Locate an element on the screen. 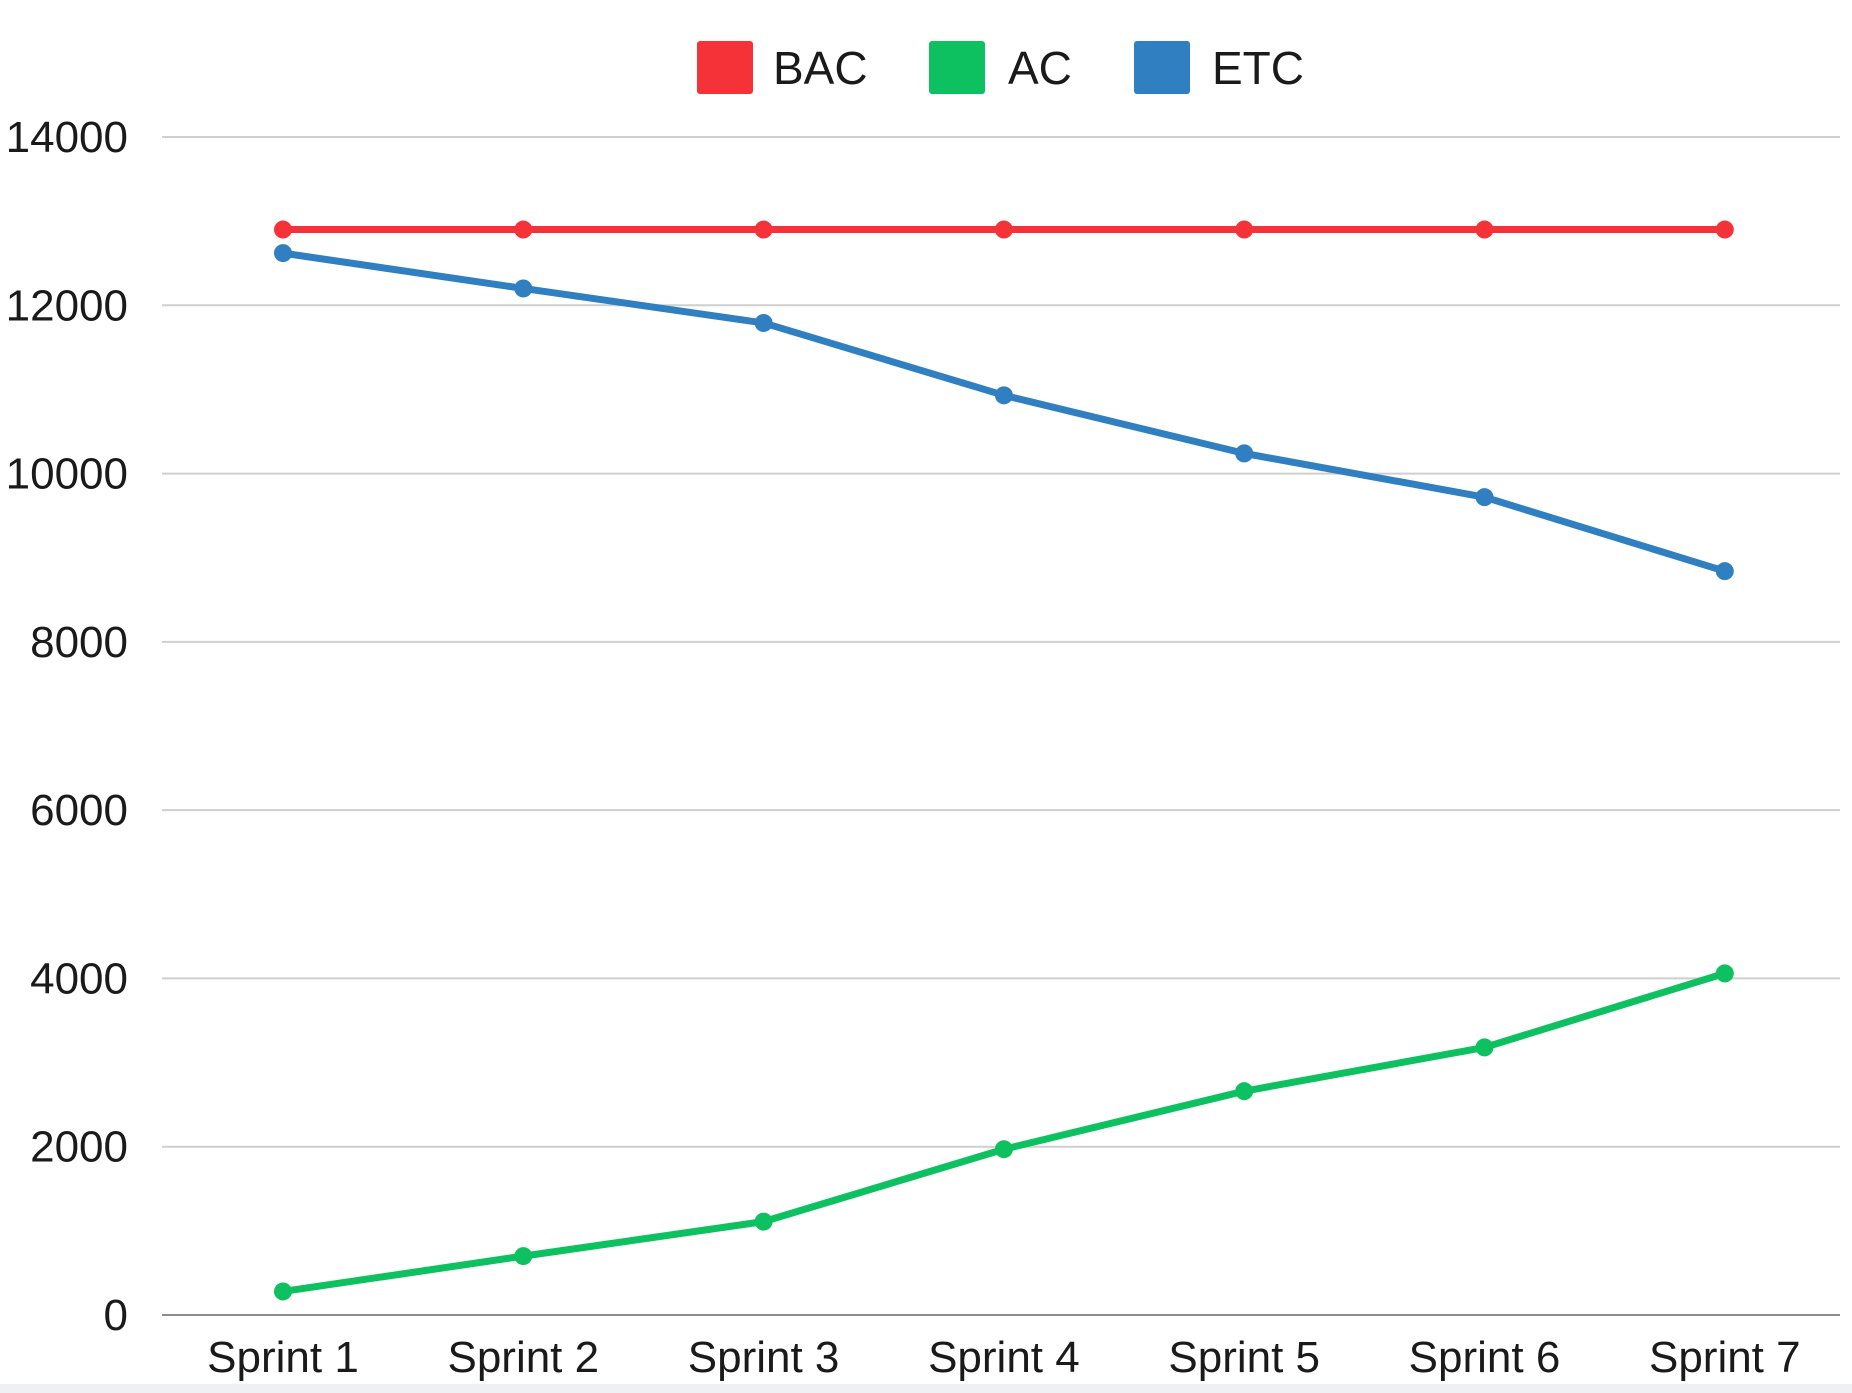 This screenshot has height=1393, width=1852. legend-item-bac: BAC is located at coordinates (782, 67).